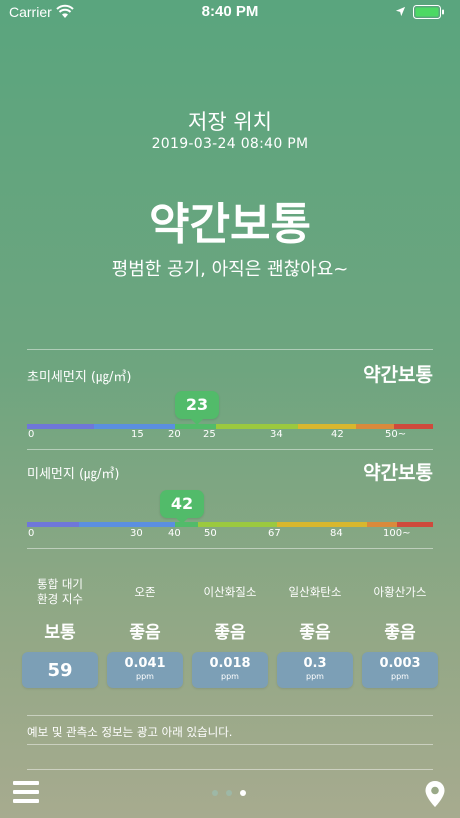 This screenshot has width=460, height=818. What do you see at coordinates (209, 434) in the screenshot?
I see `pm25-tick: 25` at bounding box center [209, 434].